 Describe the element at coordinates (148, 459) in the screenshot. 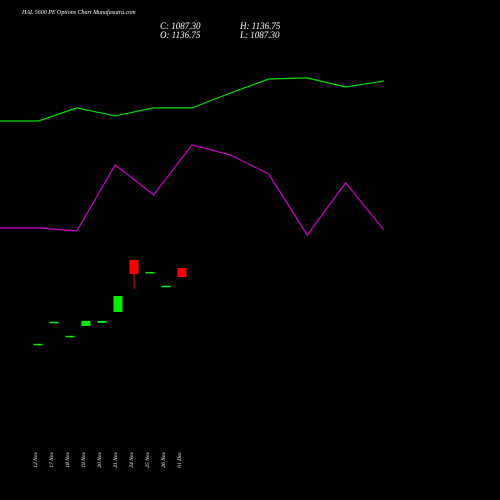

I see `x-tick-label: 25 Nov` at that location.